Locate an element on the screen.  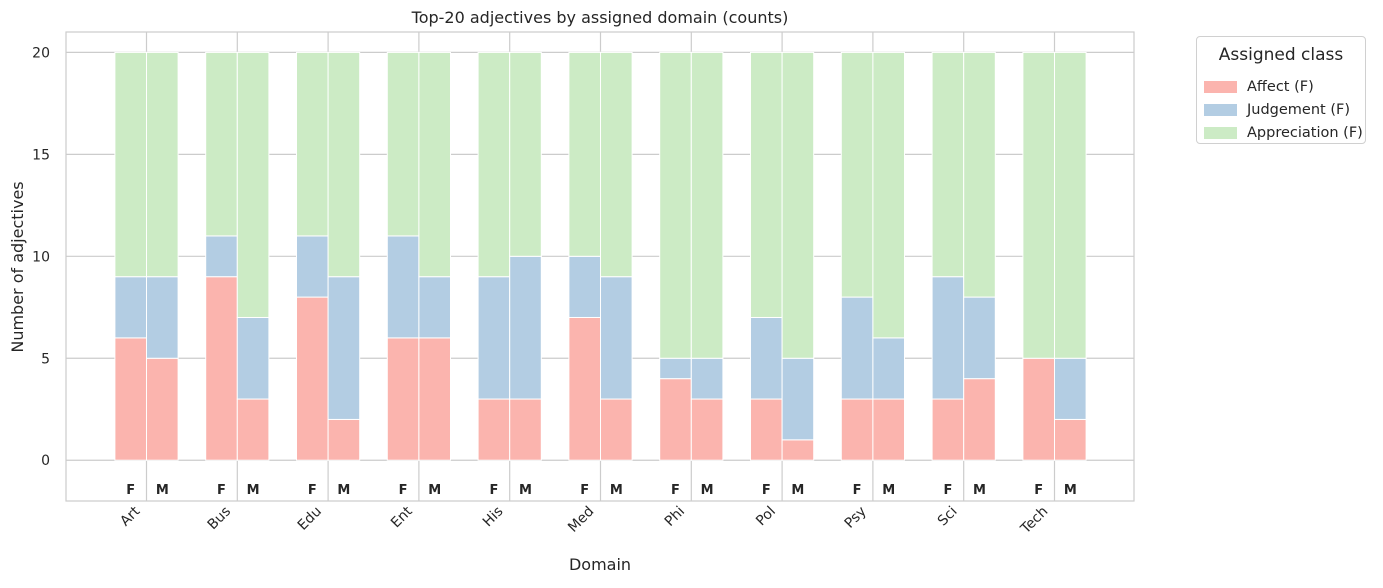
legend-title: Assigned class is located at coordinates (1281, 55).